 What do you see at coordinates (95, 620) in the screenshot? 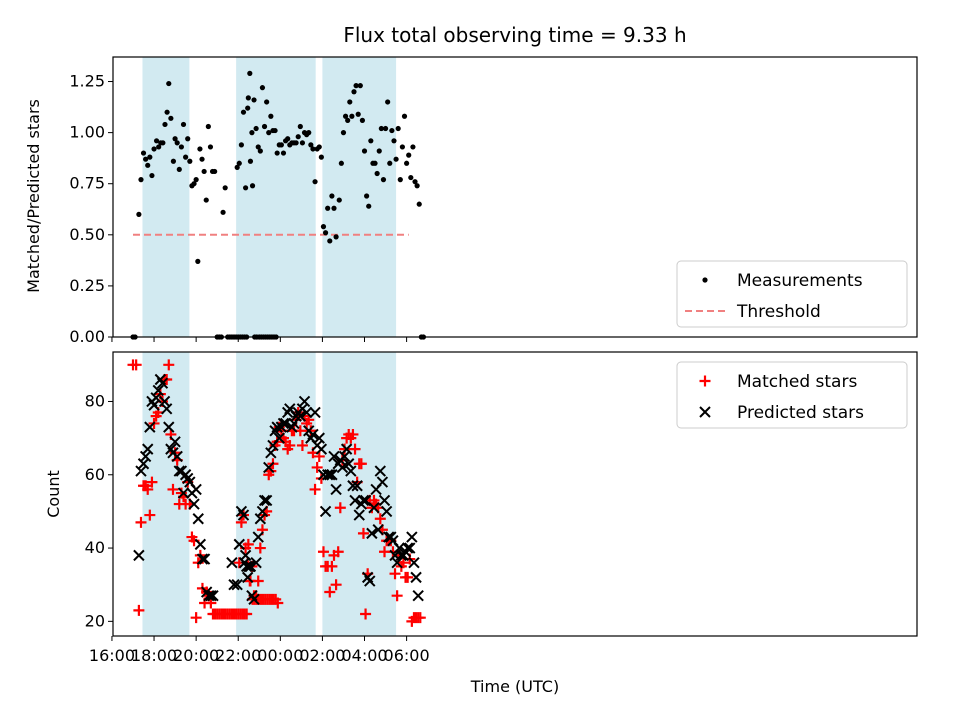
I see `y-tick-label: 20` at bounding box center [95, 620].